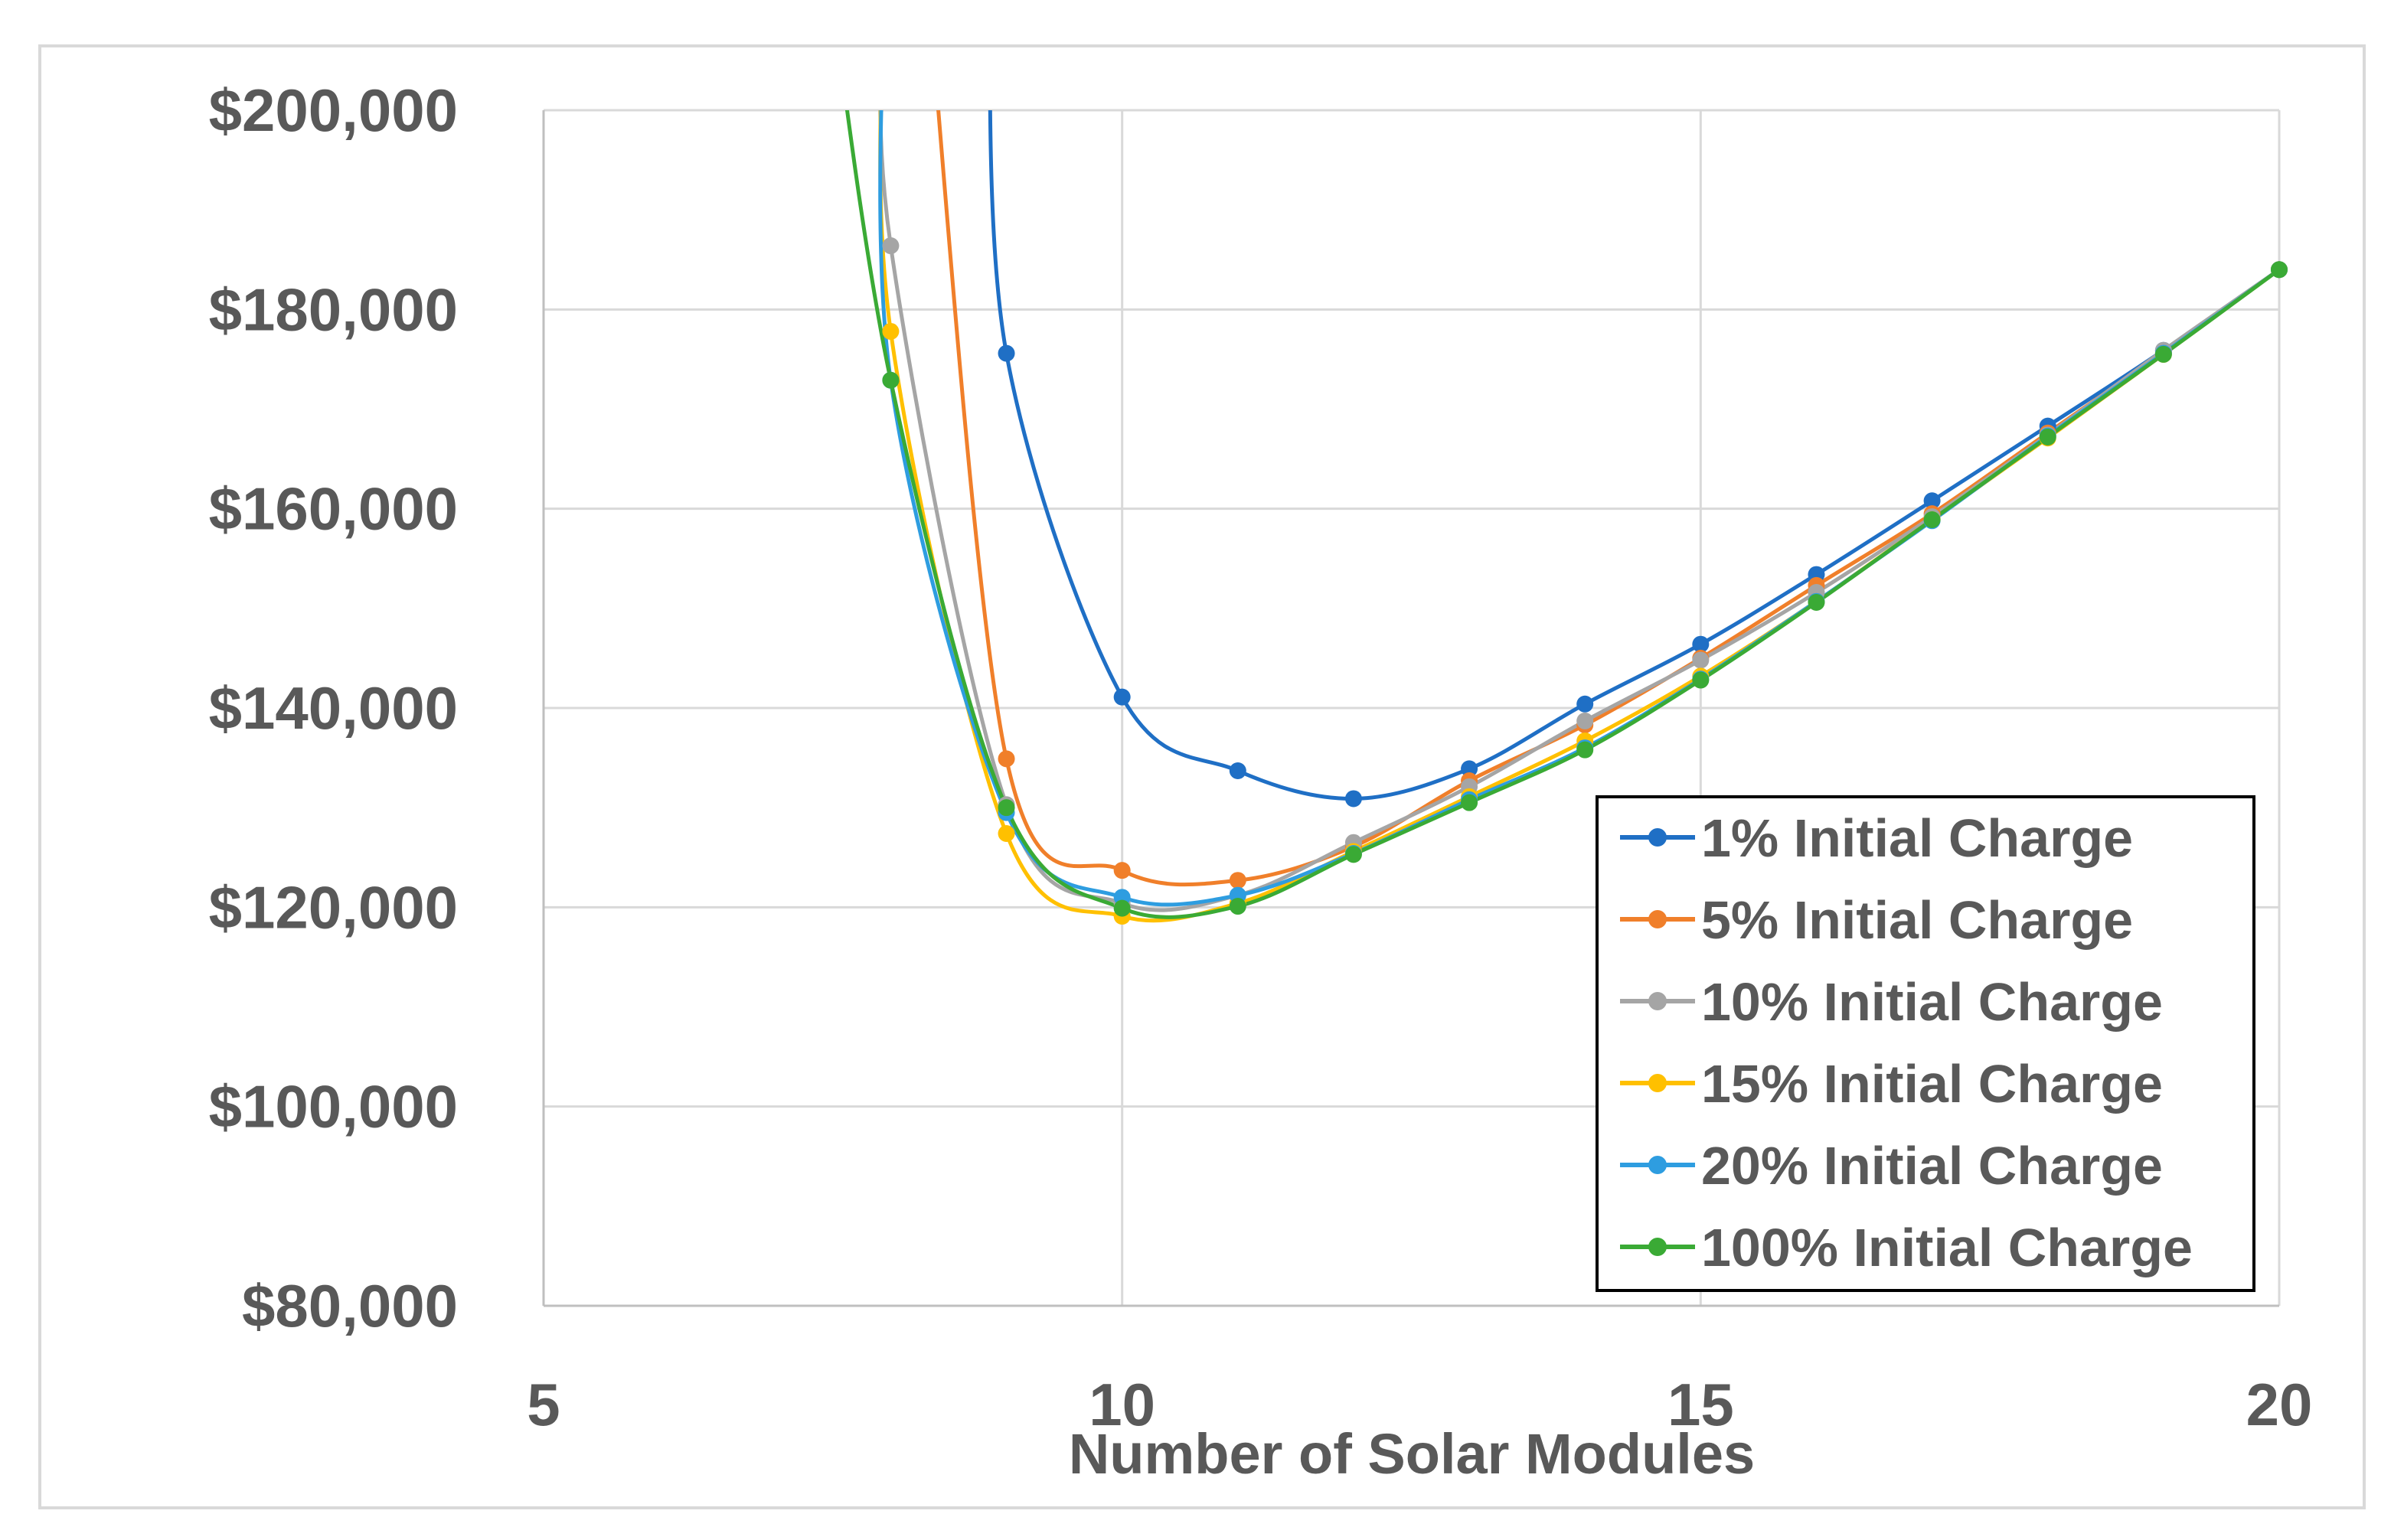 Image resolution: width=2404 pixels, height=1540 pixels. Describe the element at coordinates (1917, 920) in the screenshot. I see `legend-label: 5% Initial Charge` at that location.